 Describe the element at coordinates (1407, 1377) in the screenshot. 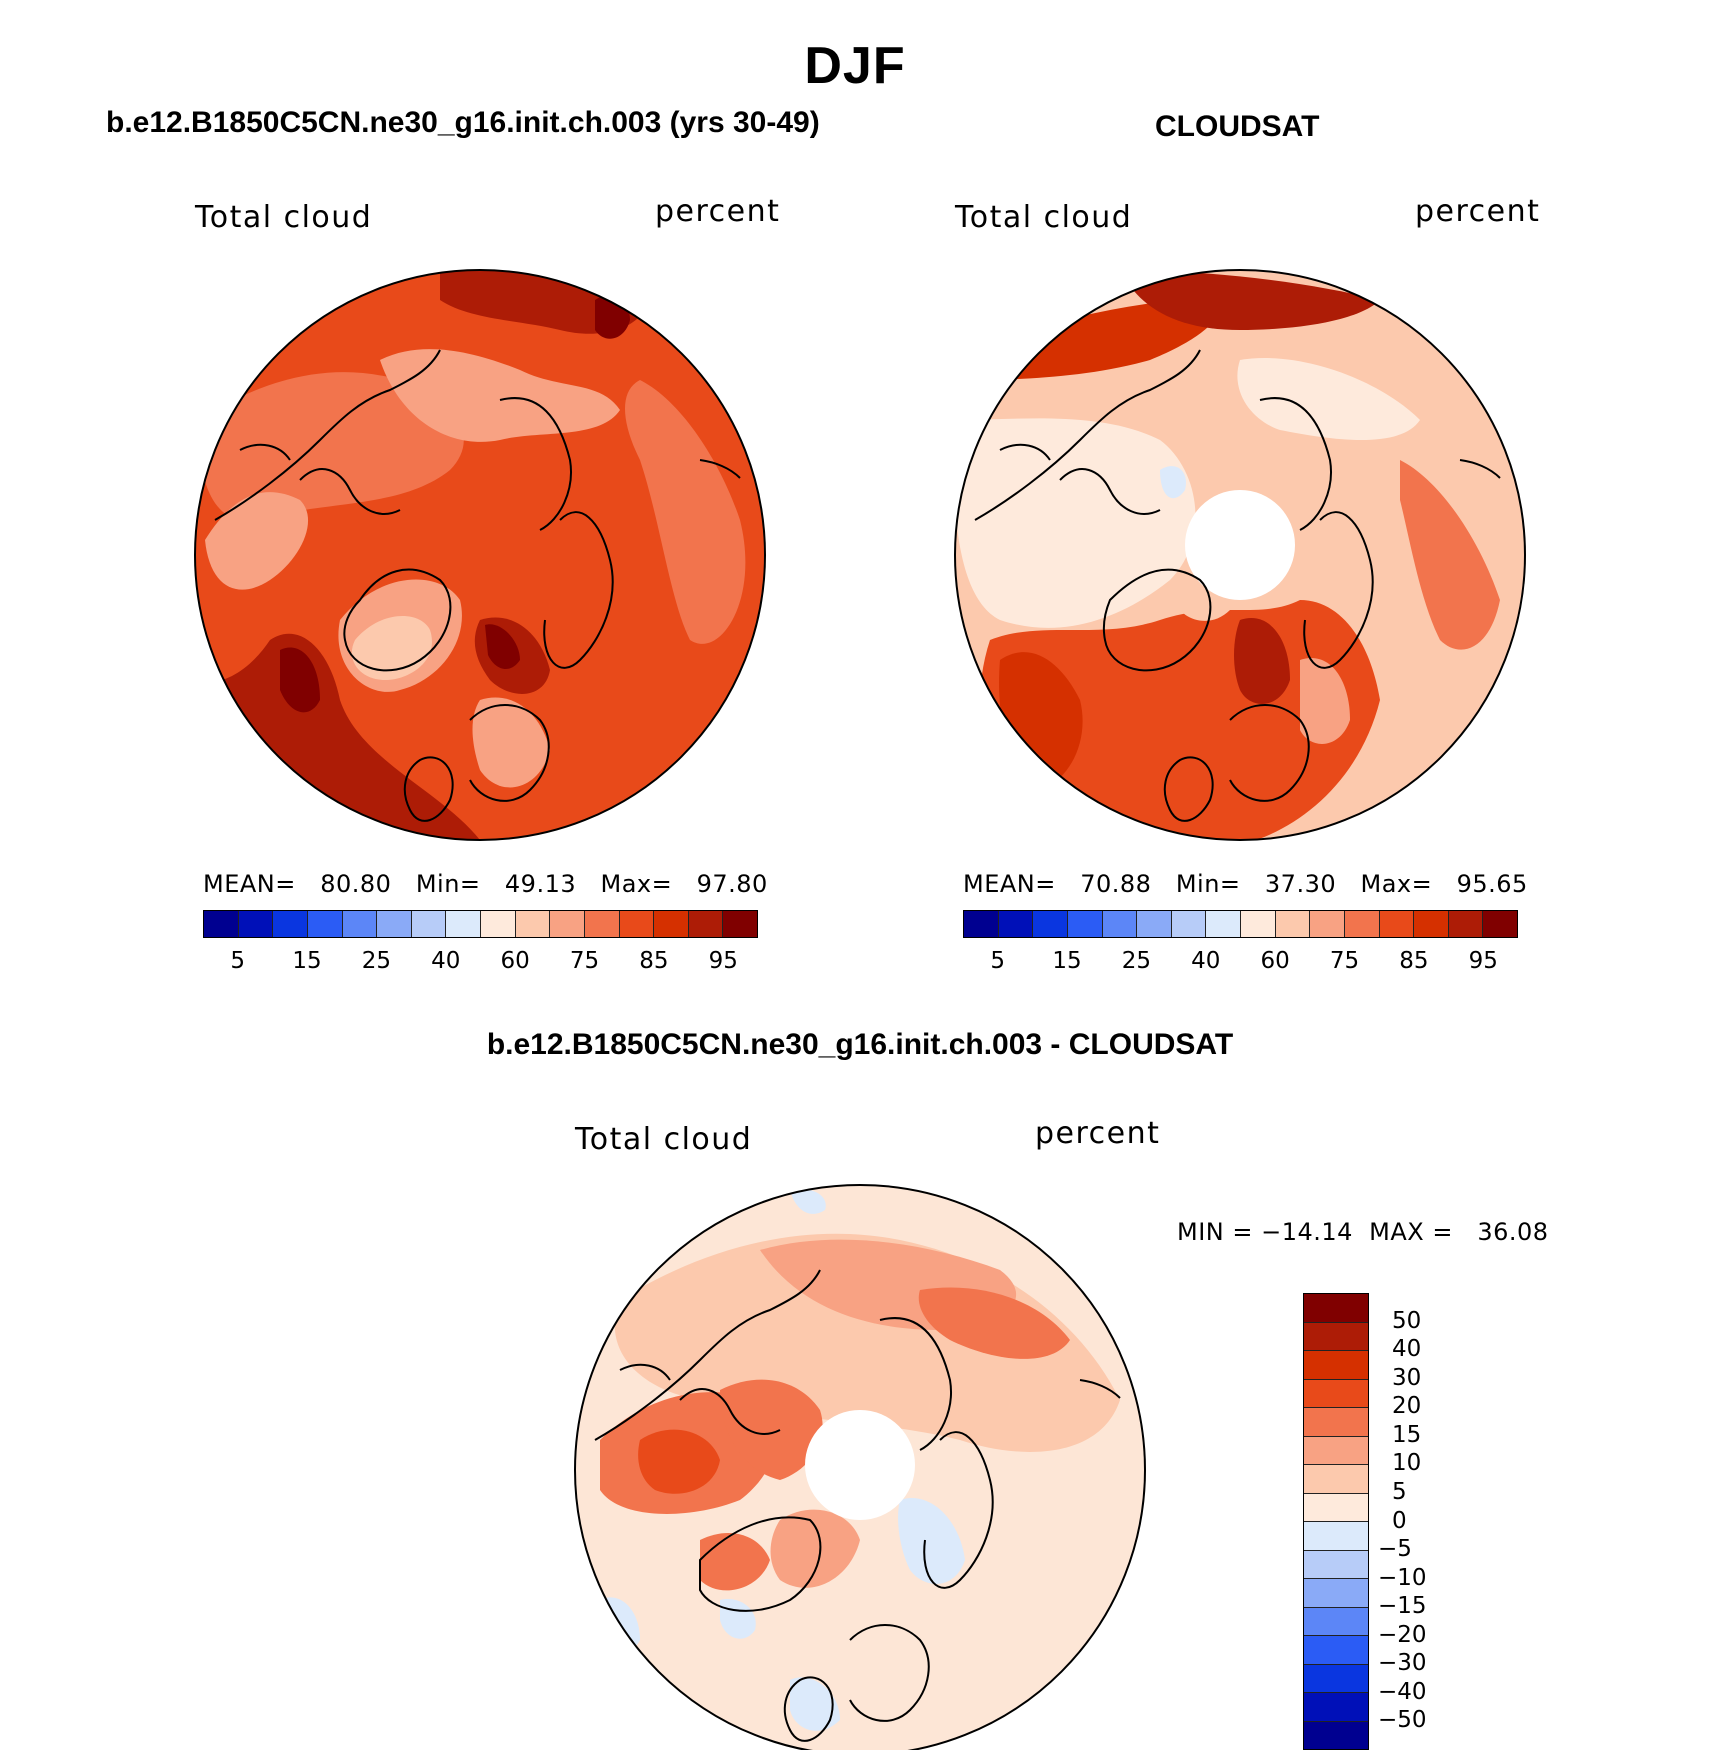

I see `colorbar-tick-label: 30` at that location.